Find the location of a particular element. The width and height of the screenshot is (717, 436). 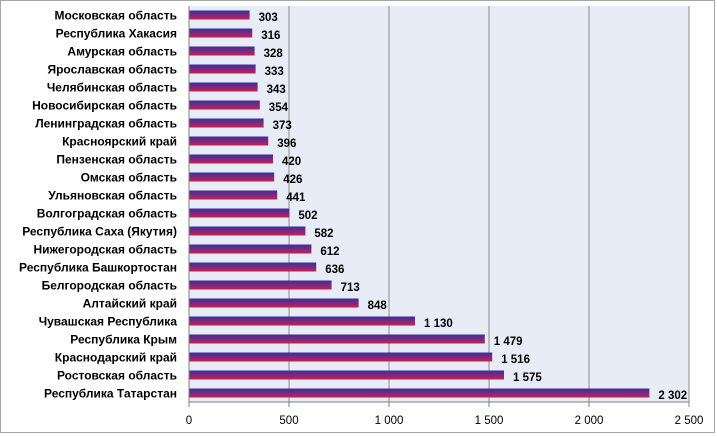

category-label: Республика Татарстан is located at coordinates (110, 394).